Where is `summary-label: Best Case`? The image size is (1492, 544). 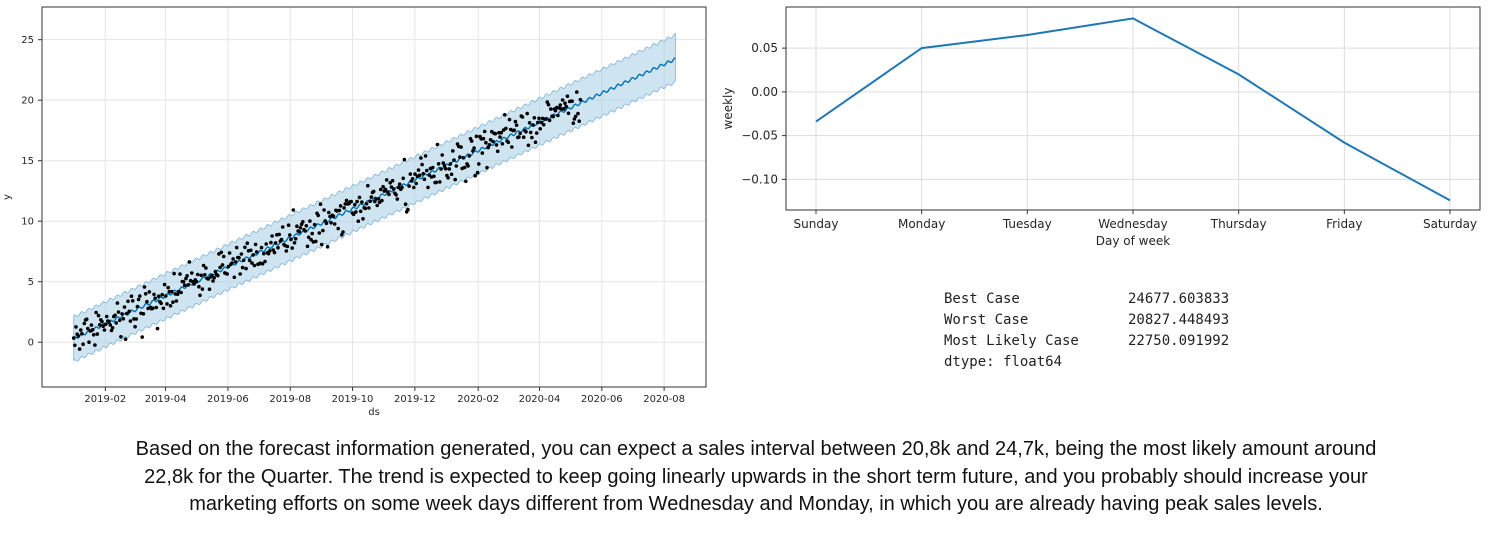 summary-label: Best Case is located at coordinates (982, 299).